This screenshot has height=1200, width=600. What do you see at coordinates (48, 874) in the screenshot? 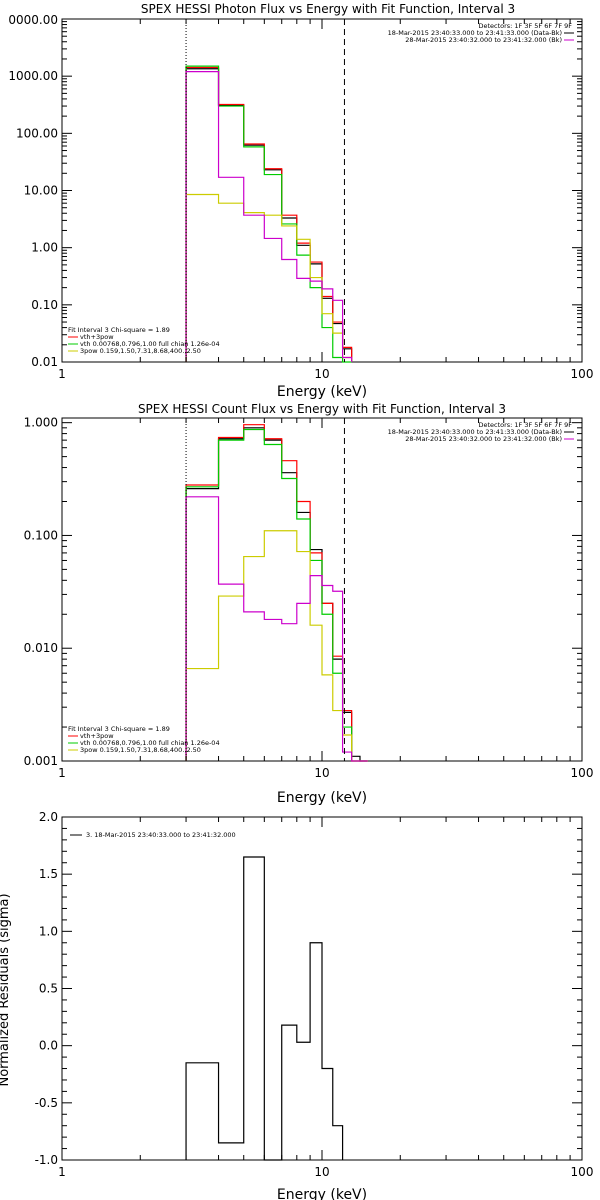
I see `y-tick-label: 1.5` at bounding box center [48, 874].